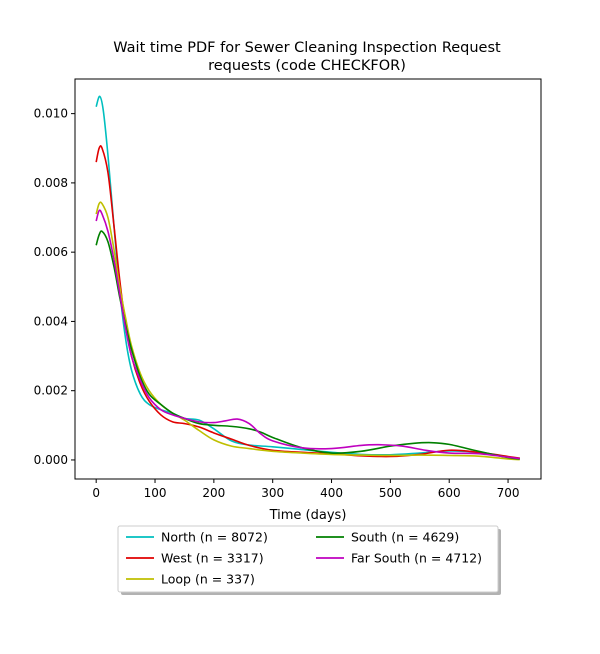  Describe the element at coordinates (214, 537) in the screenshot. I see `legend-label-0: North (n = 8072)` at that location.